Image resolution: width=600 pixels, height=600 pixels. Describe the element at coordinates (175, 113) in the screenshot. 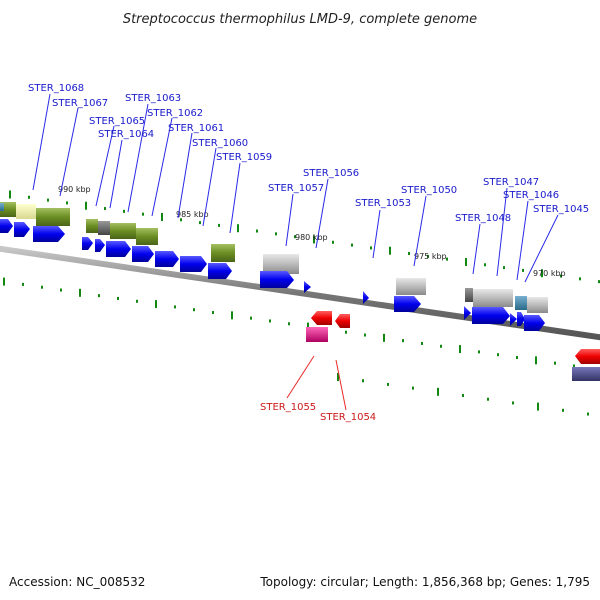

I see `gene-label: STER_1062` at that location.